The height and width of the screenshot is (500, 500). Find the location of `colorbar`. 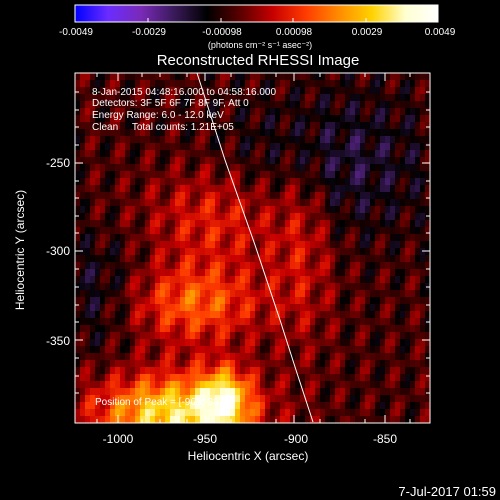

colorbar is located at coordinates (256, 13).